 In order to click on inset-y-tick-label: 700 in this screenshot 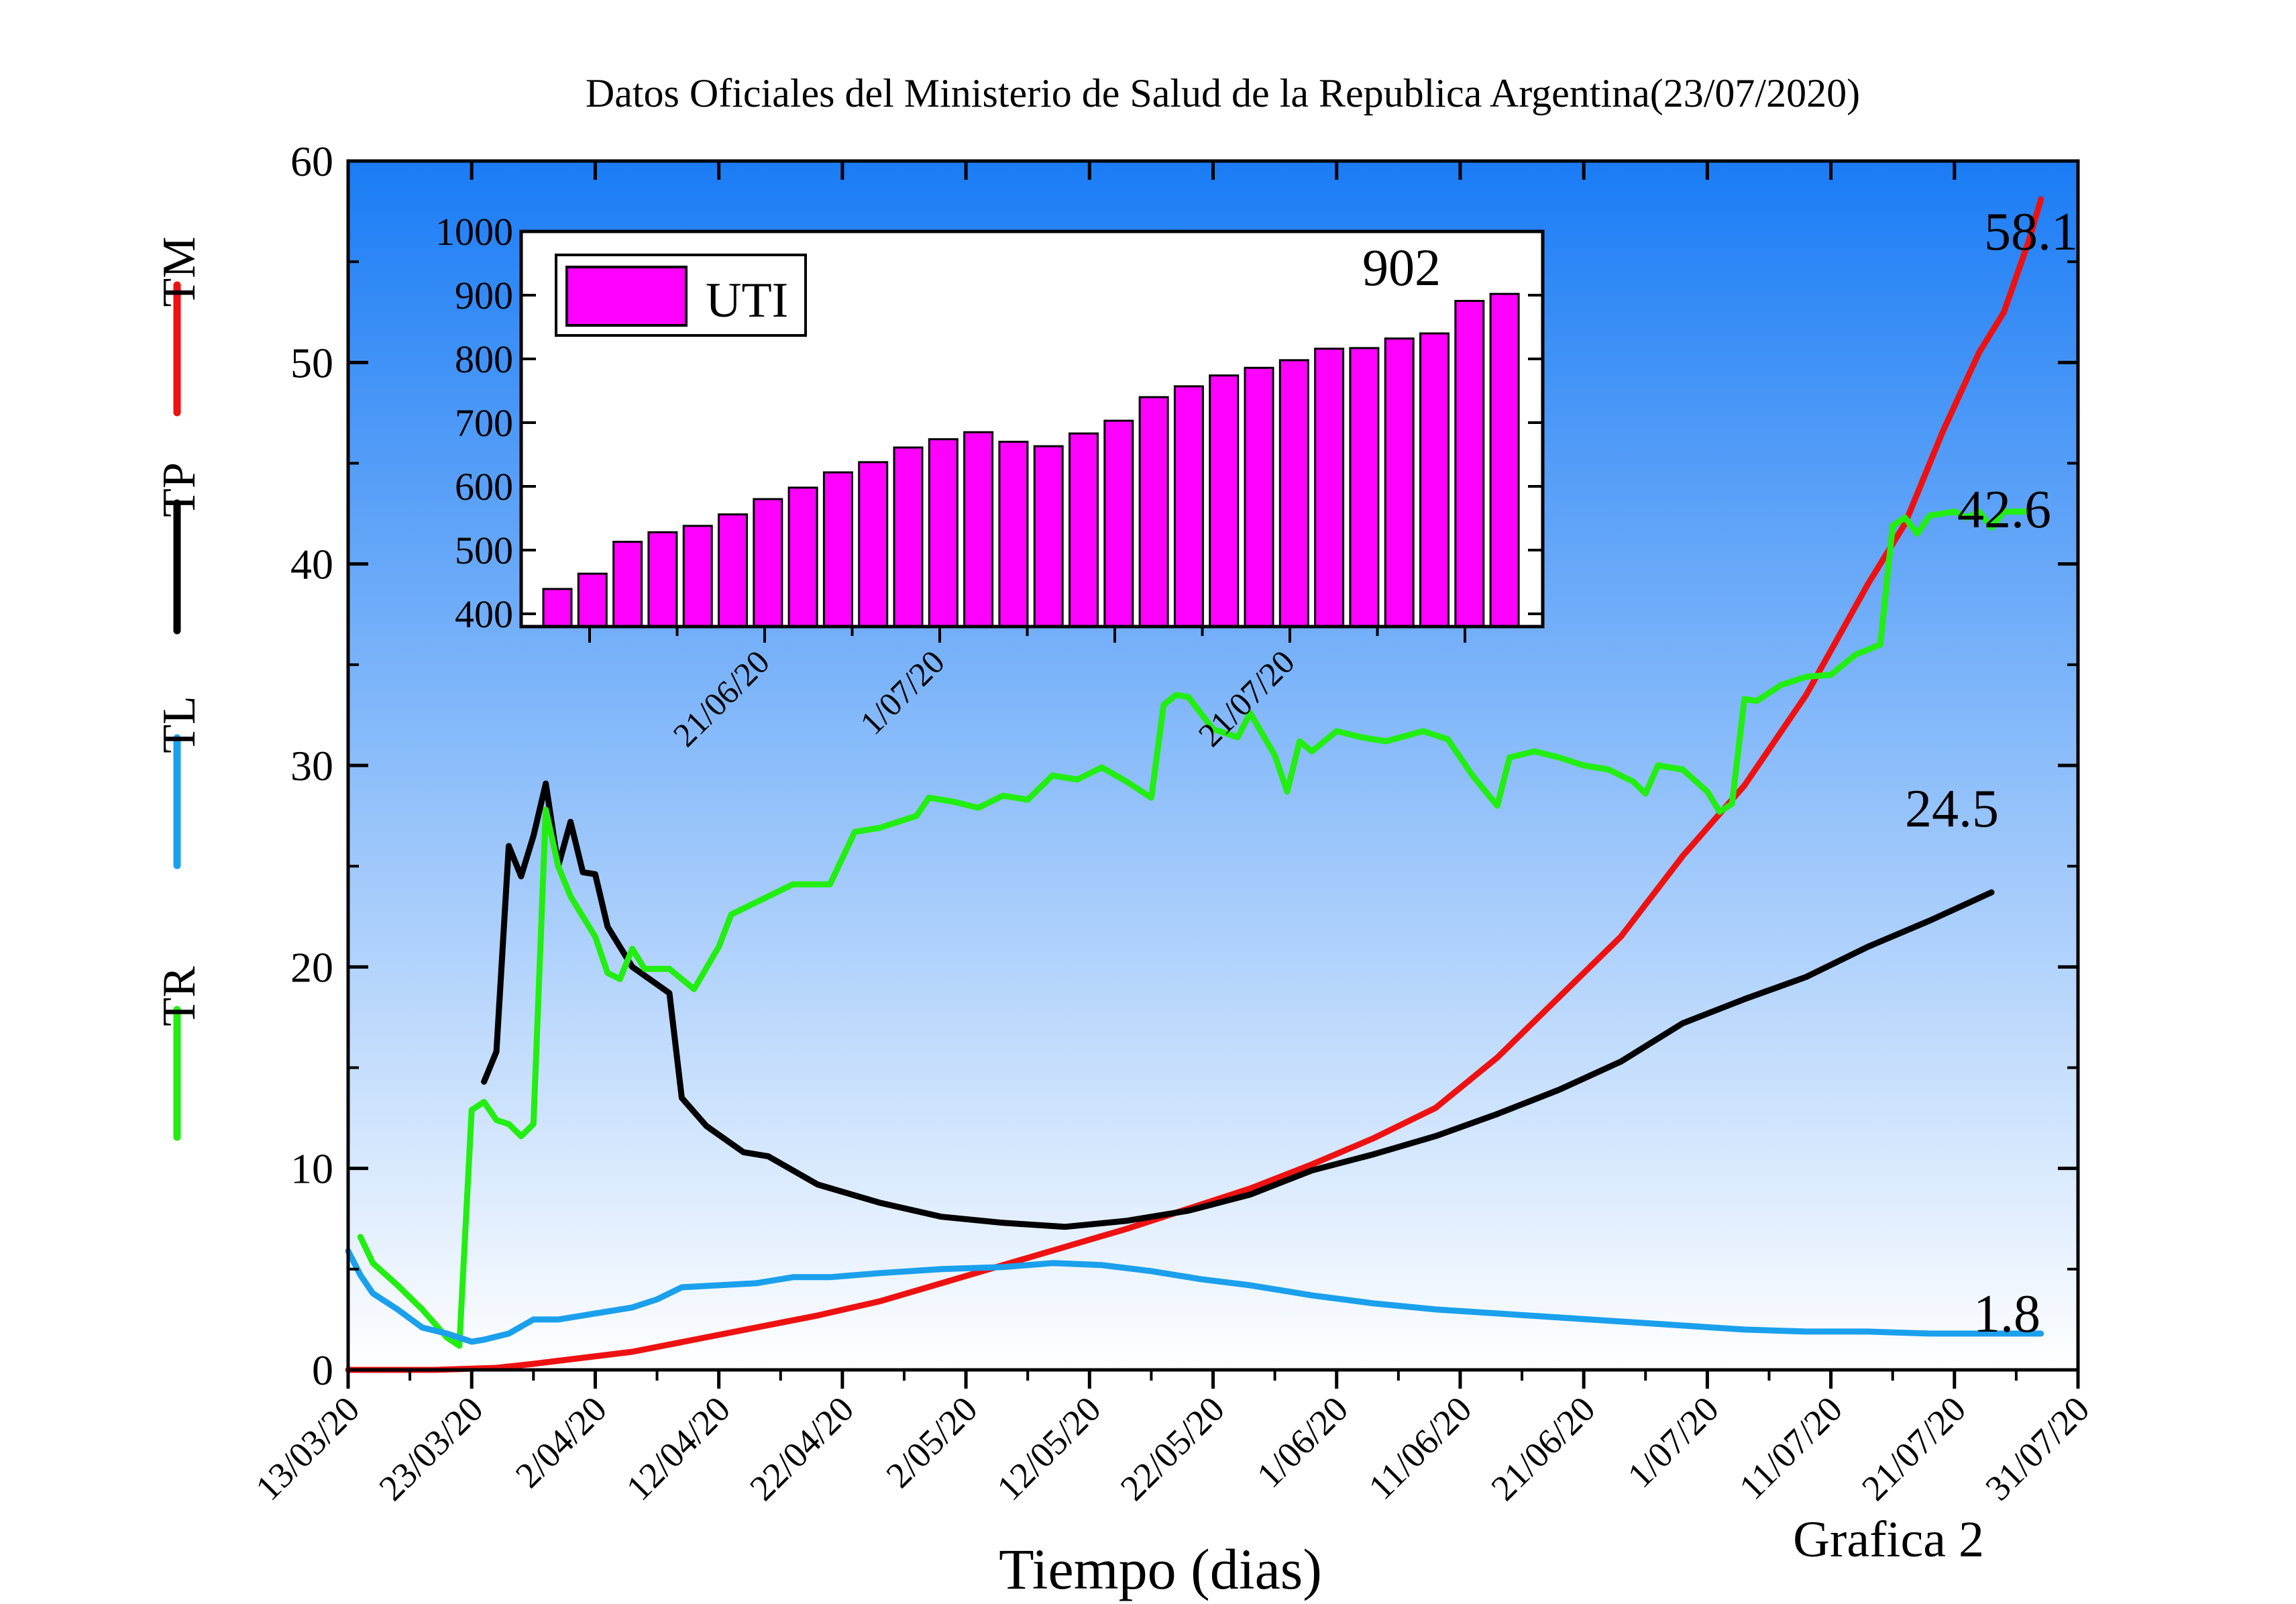, I will do `click(484, 423)`.